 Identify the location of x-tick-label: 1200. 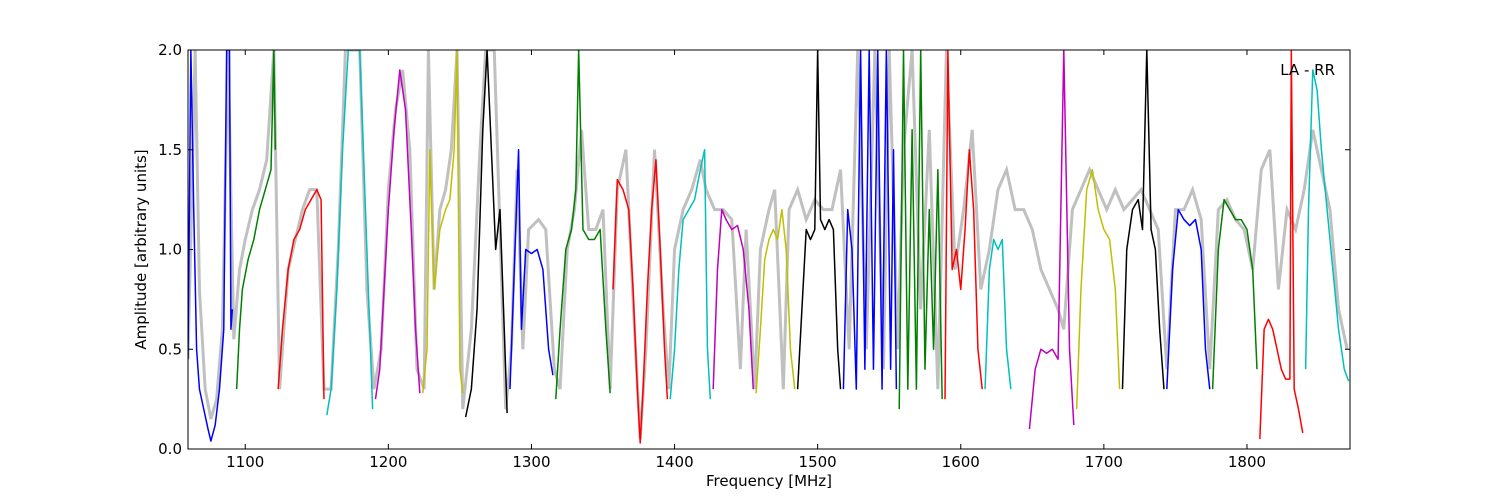
(388, 462).